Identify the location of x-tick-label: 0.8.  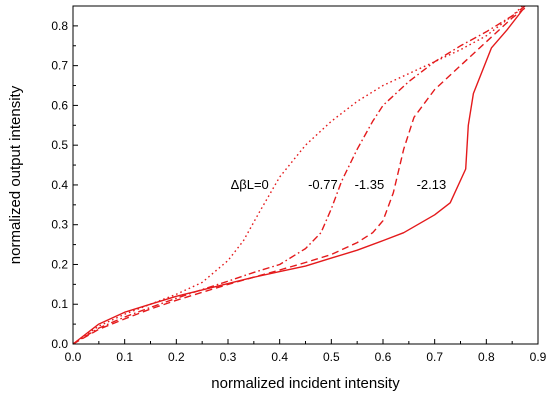
(486, 357).